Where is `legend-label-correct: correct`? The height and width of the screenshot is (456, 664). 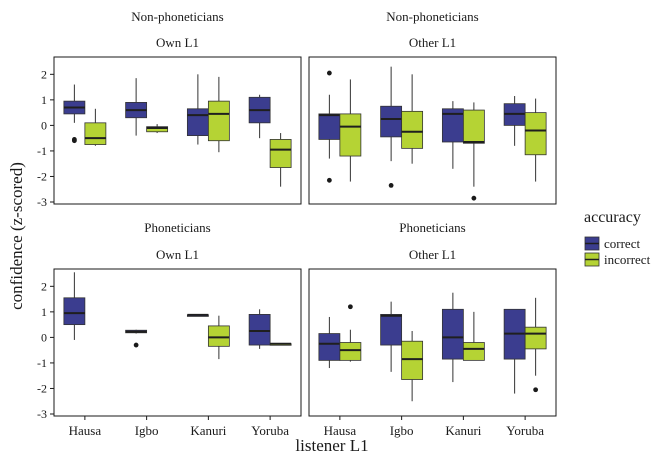
legend-label-correct: correct is located at coordinates (622, 243).